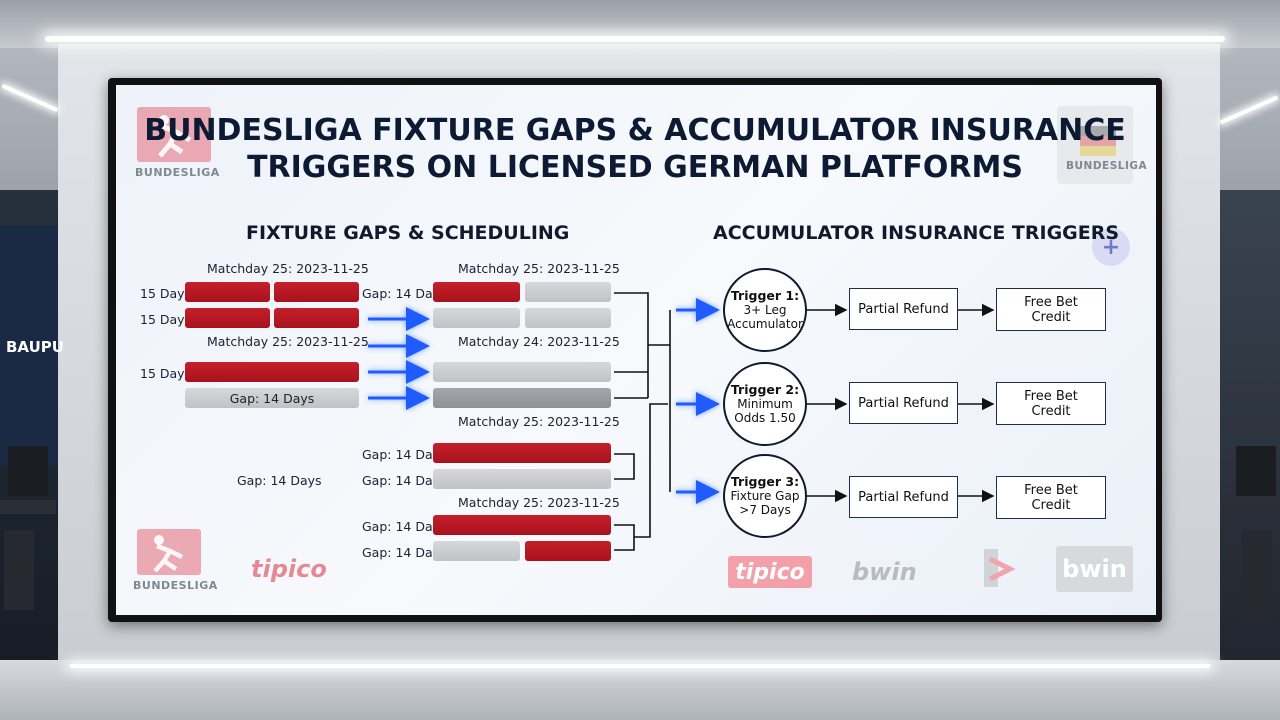 The image size is (1280, 720). I want to click on trigger-line: Fixture Gap, so click(765, 496).